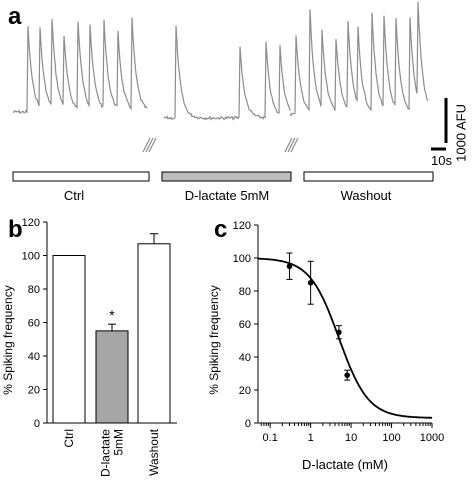 The image size is (474, 499). What do you see at coordinates (8, 339) in the screenshot?
I see `chart-b-ylabel: % Spiking frequency` at bounding box center [8, 339].